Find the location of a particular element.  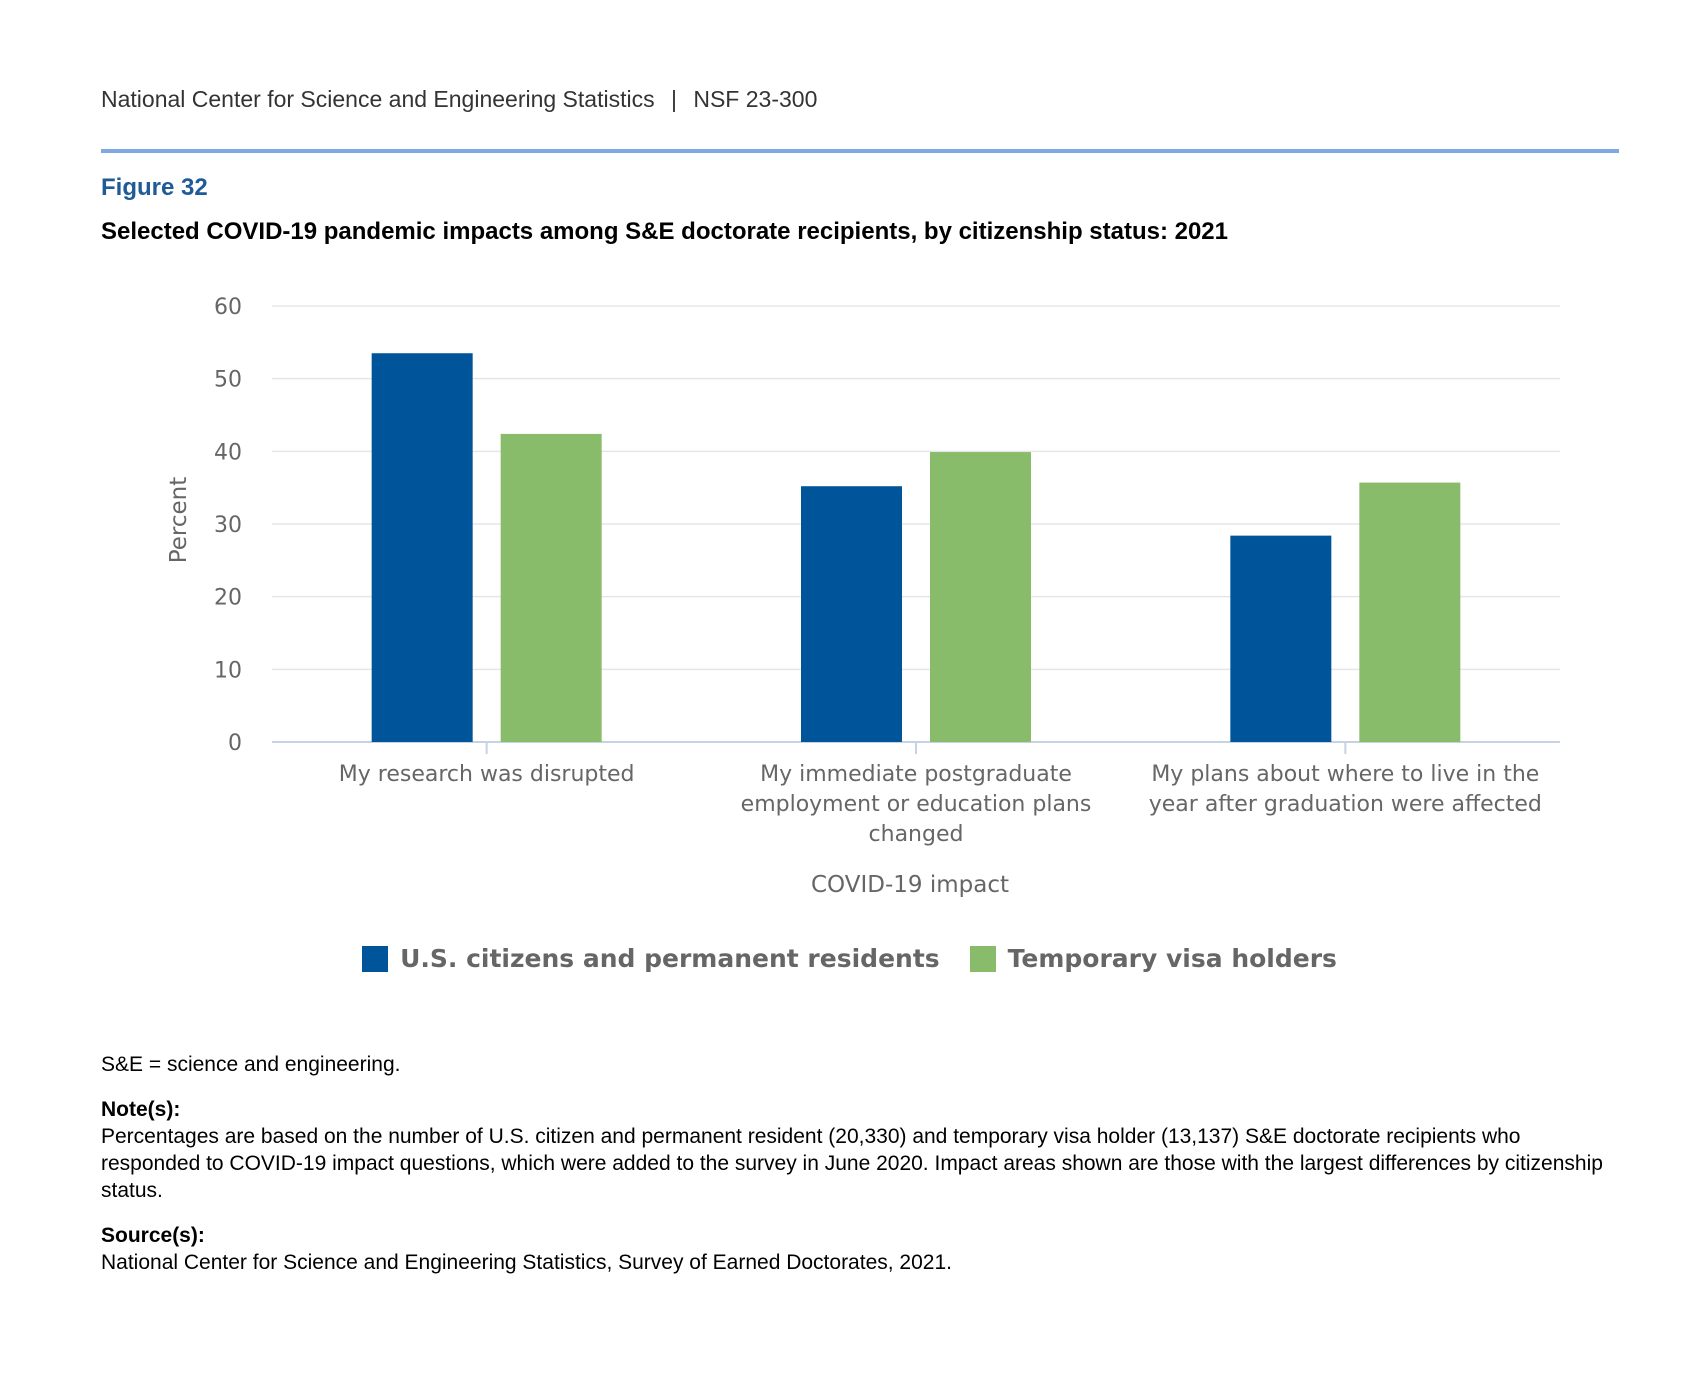

x-tick-label: My research was disrupted is located at coordinates (487, 774).